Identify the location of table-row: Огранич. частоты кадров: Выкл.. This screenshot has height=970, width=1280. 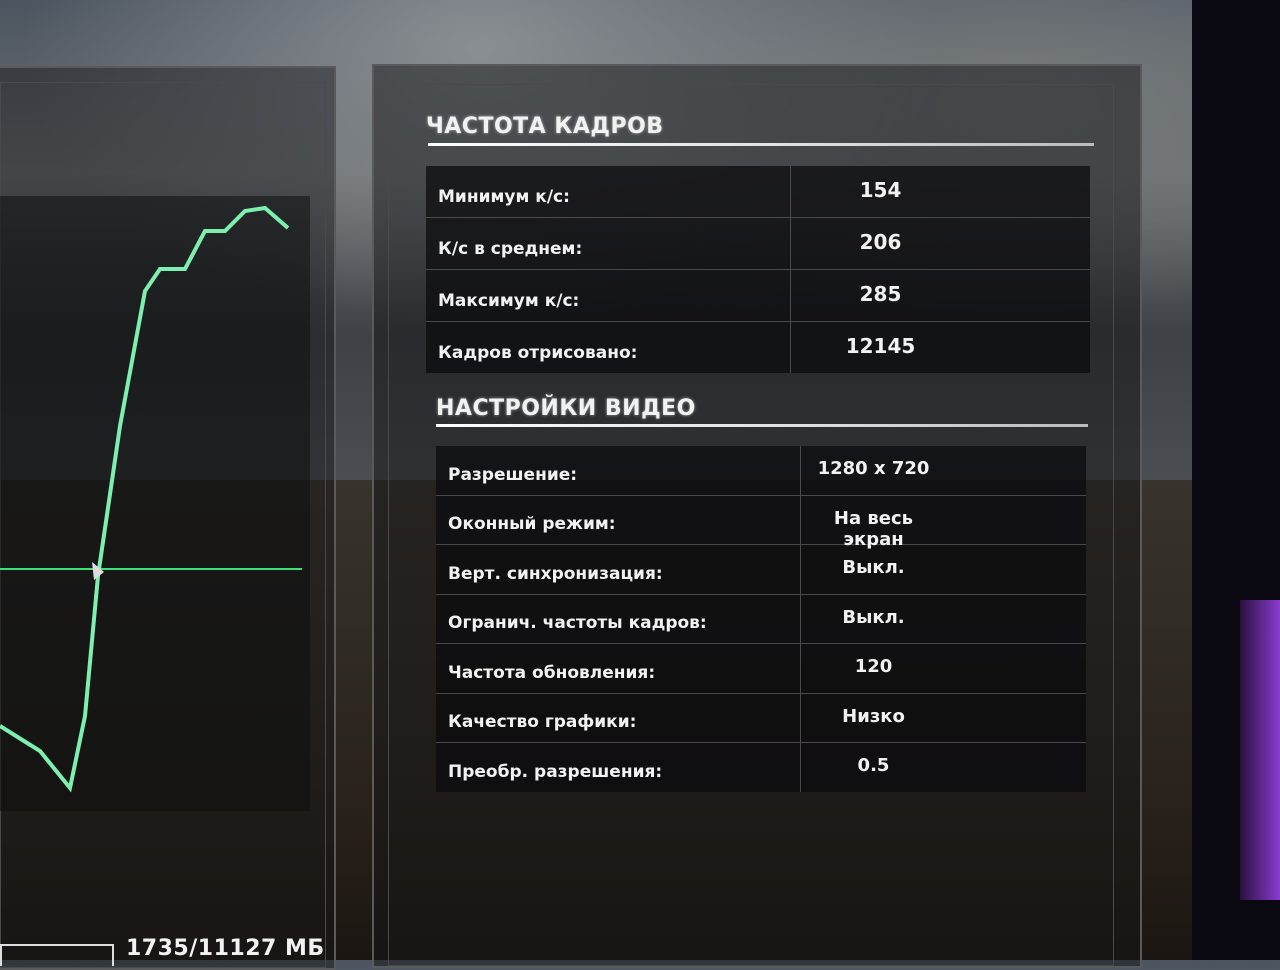
(761, 619).